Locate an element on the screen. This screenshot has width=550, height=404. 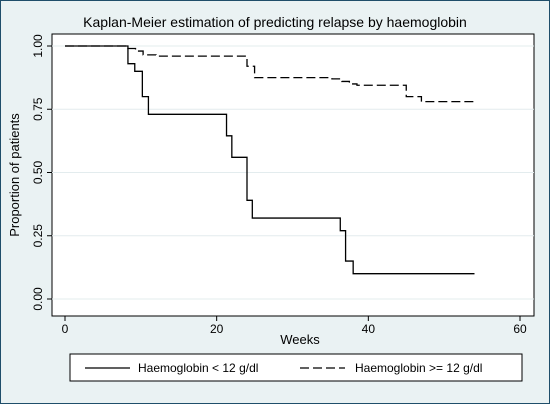
x-tick-label: 20 is located at coordinates (217, 329).